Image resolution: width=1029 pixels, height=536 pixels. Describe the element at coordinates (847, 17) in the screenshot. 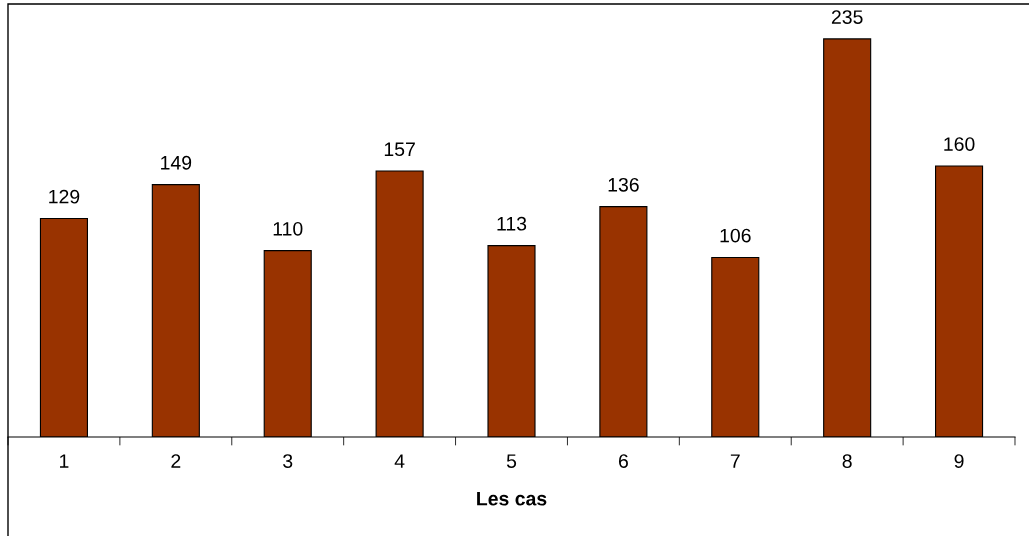

I see `data-label: 235` at that location.